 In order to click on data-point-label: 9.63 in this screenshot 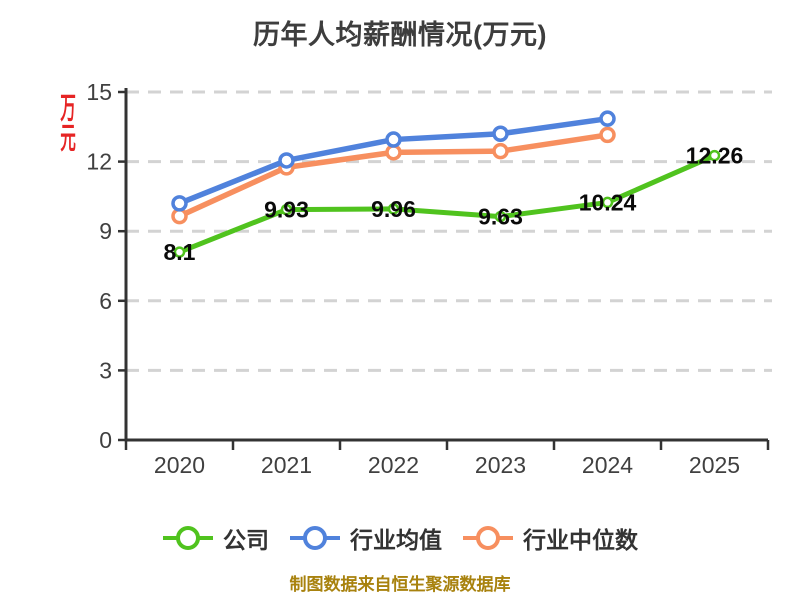, I will do `click(500, 217)`.